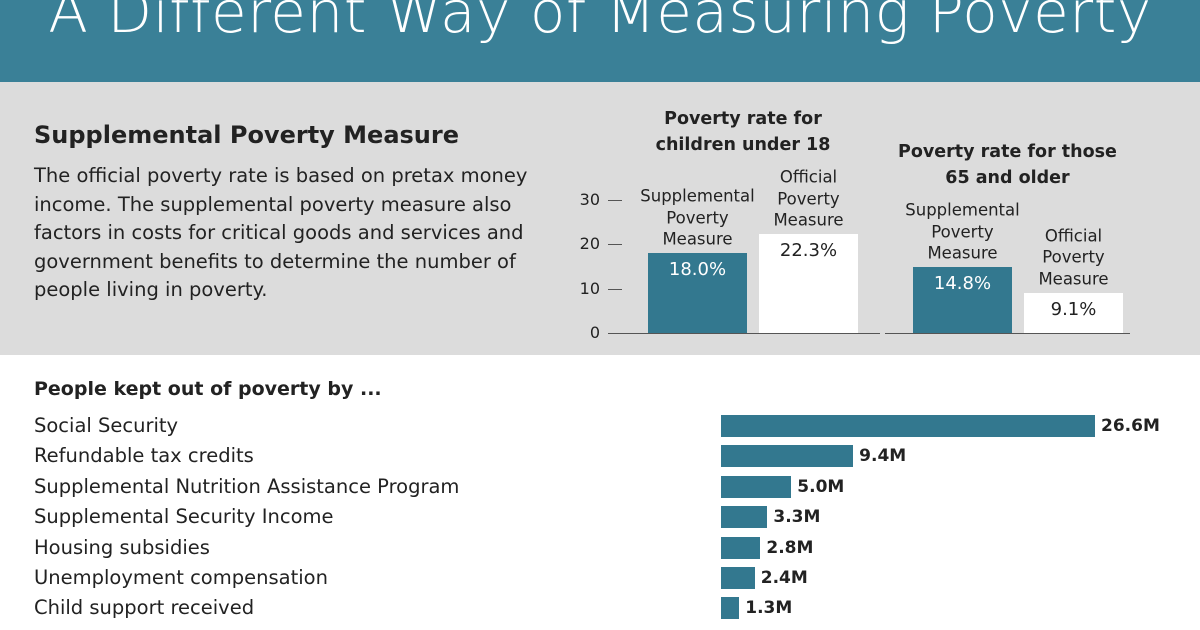 This screenshot has height=630, width=1200. Describe the element at coordinates (247, 135) in the screenshot. I see `intro-heading: Supplemental Poverty Measure` at that location.